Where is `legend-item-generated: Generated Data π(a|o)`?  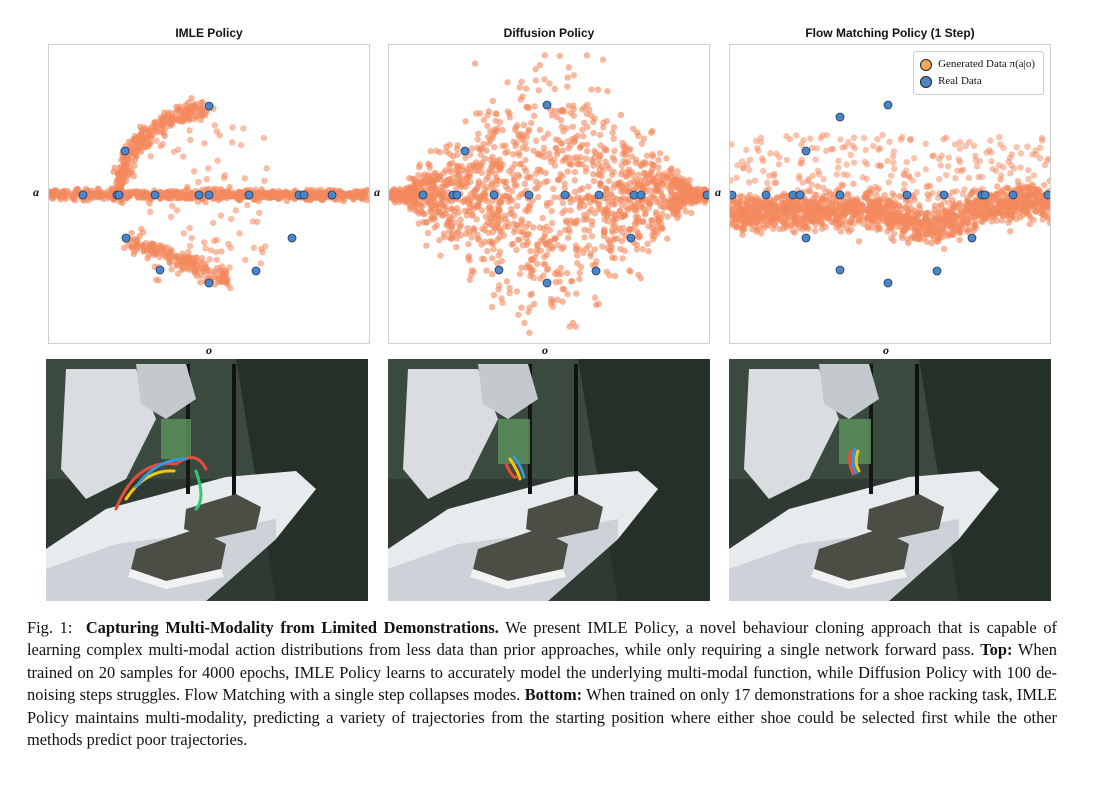
legend-item-generated: Generated Data π(a|o) is located at coordinates (977, 64).